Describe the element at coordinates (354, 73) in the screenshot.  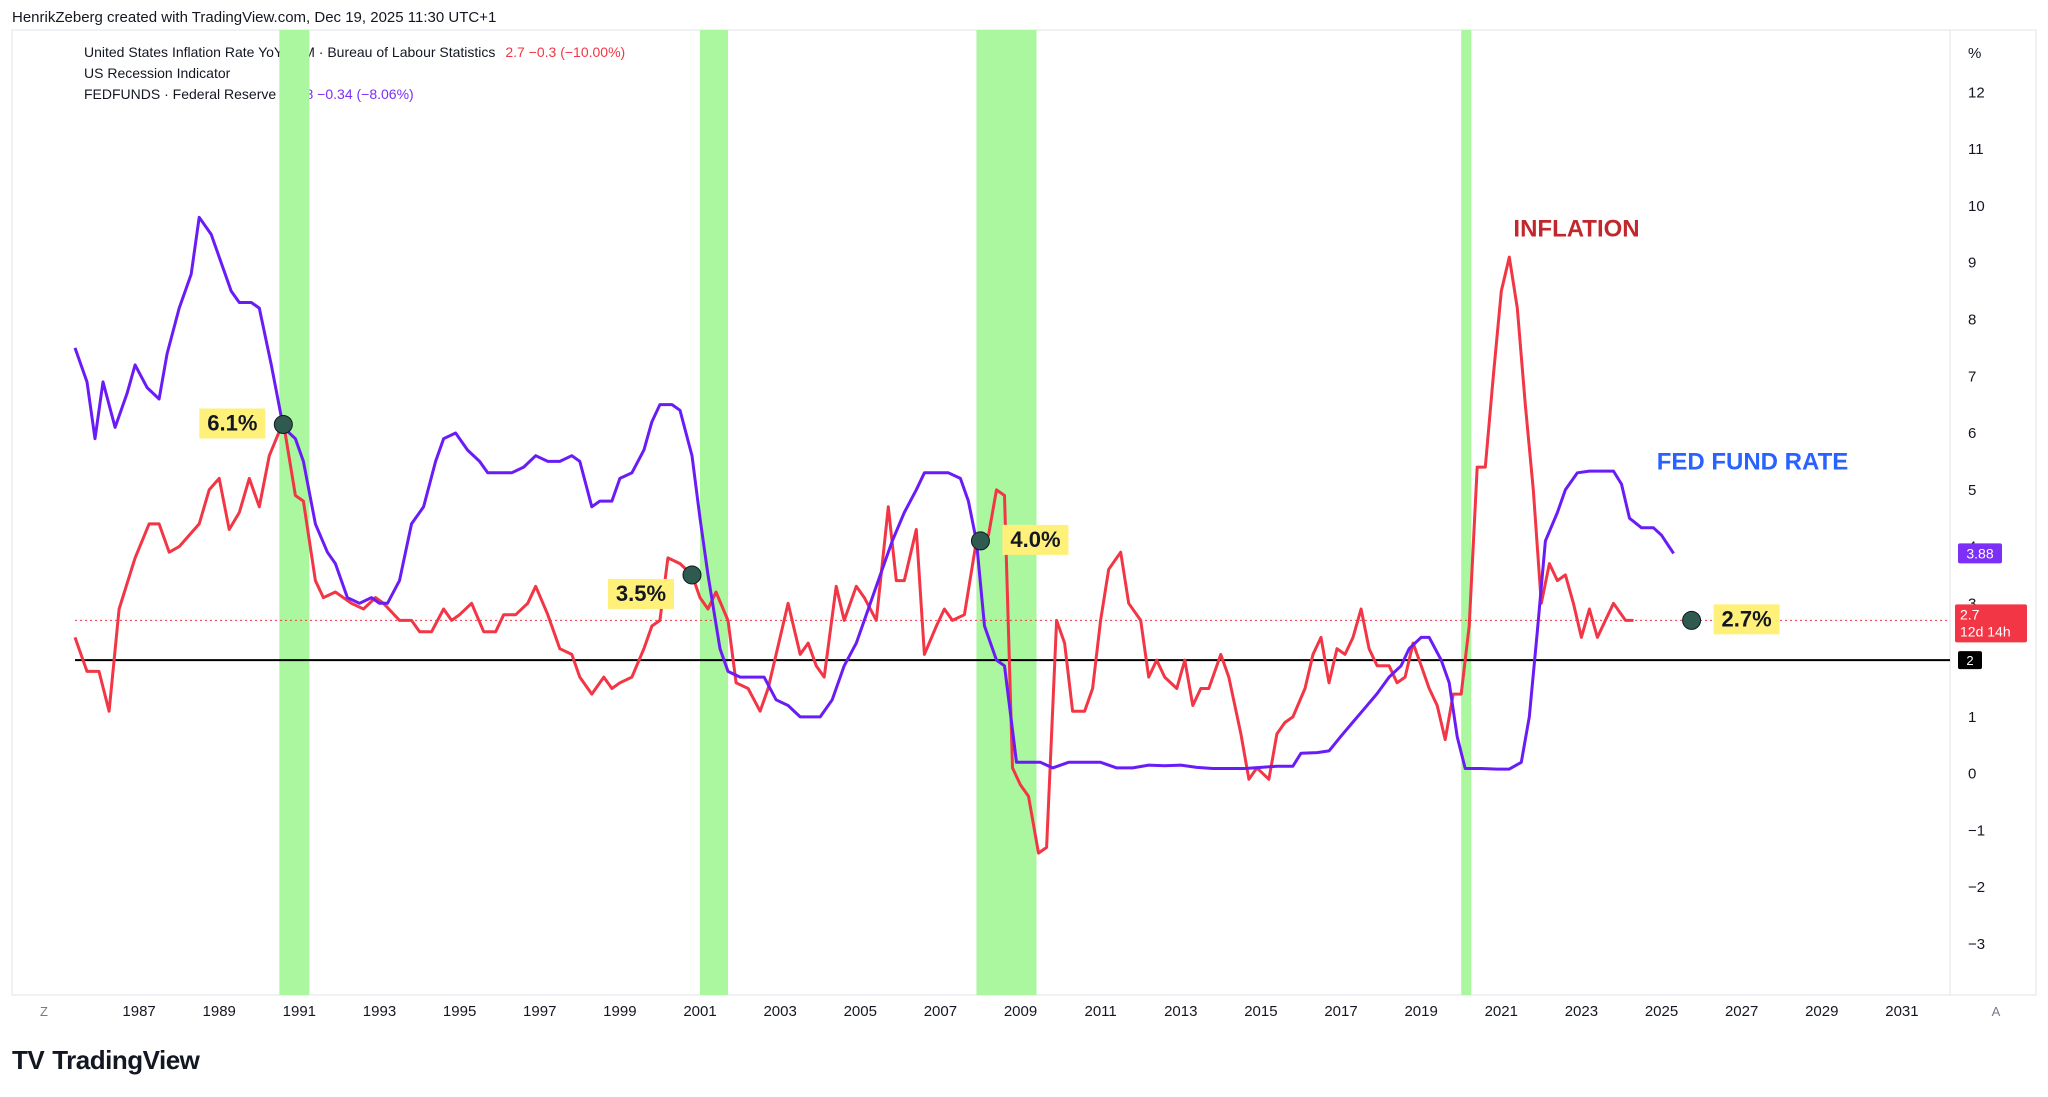
I see `legend-recession: US Recession Indicator` at that location.